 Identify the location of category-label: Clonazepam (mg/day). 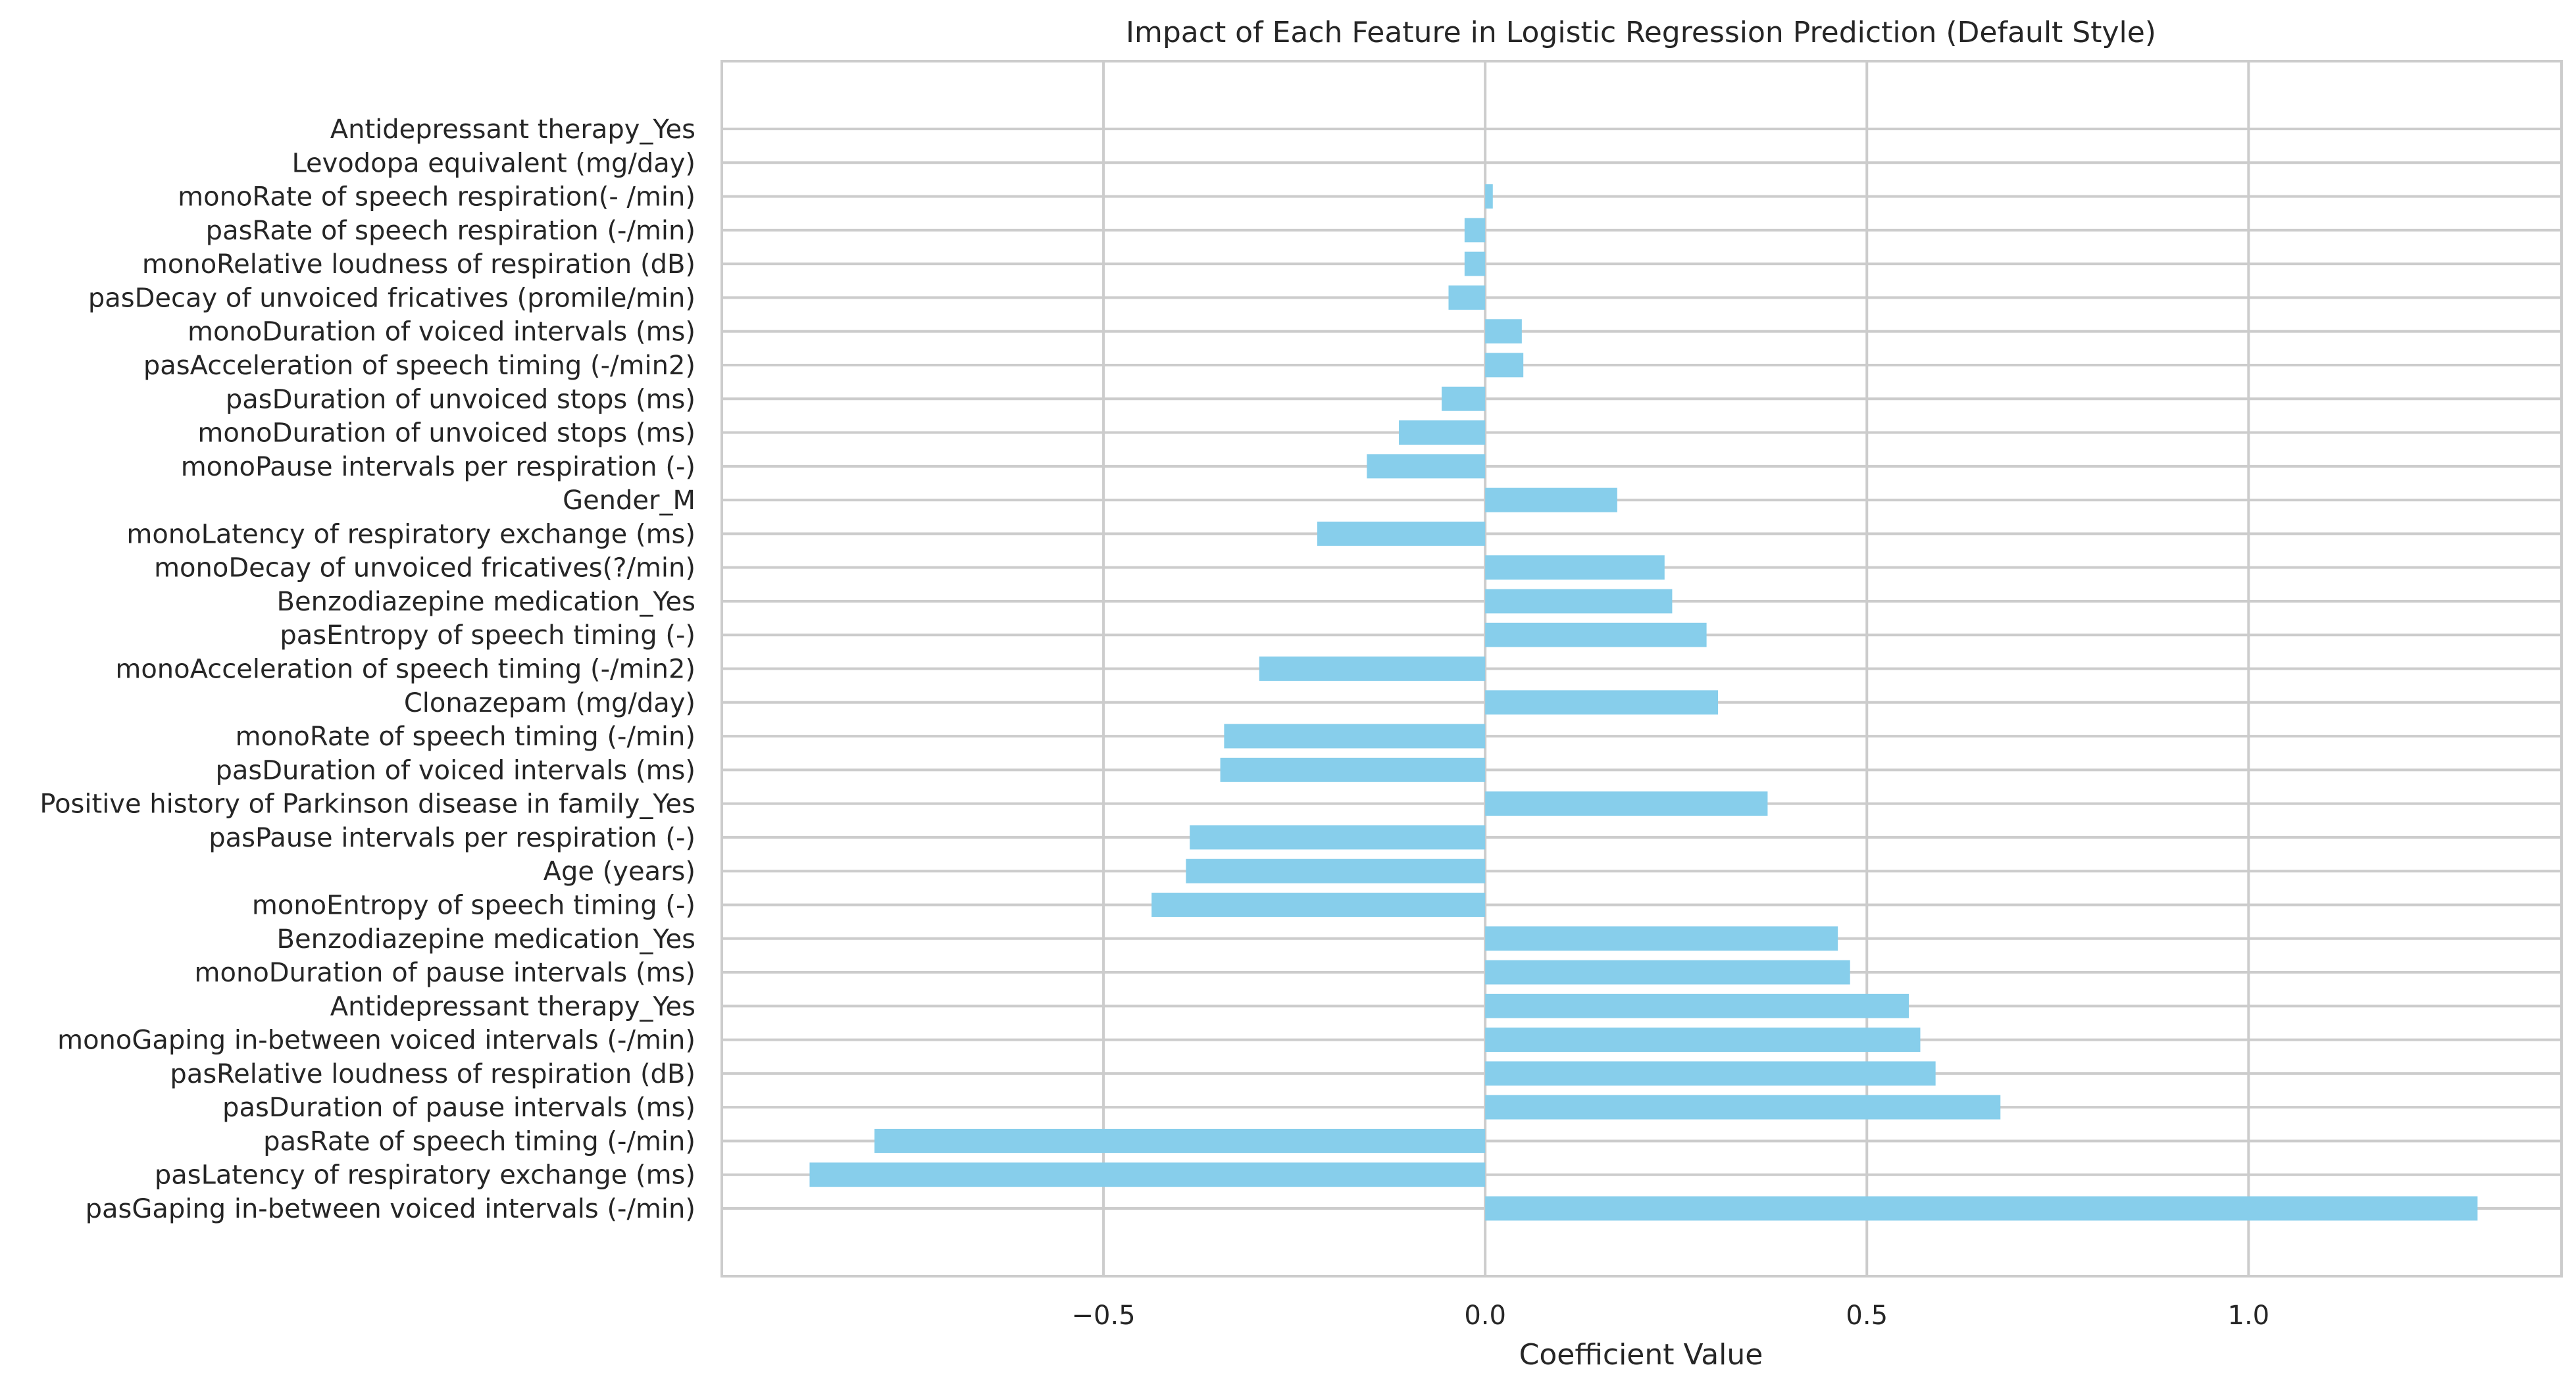
(549, 703).